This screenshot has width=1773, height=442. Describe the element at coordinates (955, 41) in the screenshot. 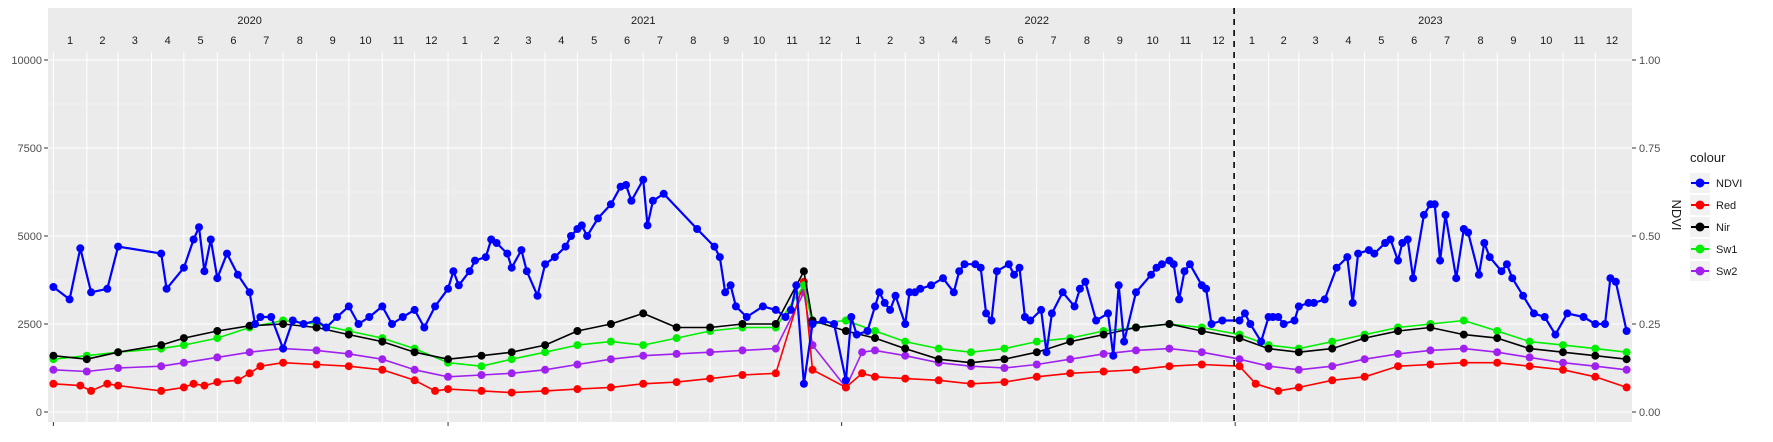

I see `strip-month-label: 4` at that location.